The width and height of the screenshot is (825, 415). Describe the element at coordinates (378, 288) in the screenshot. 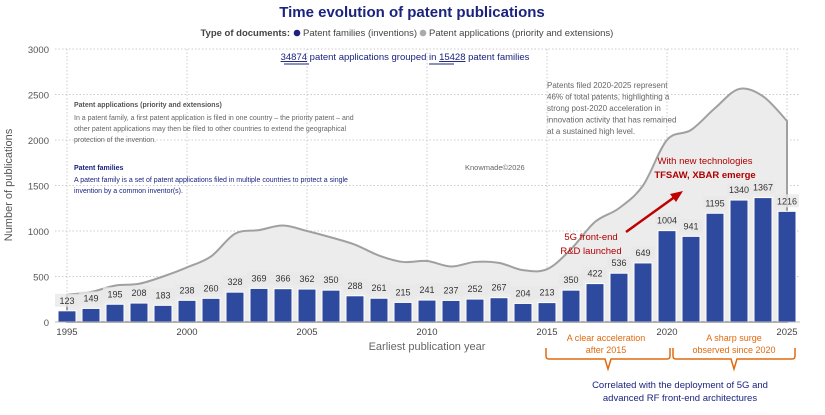

I see `data-label: 261` at that location.